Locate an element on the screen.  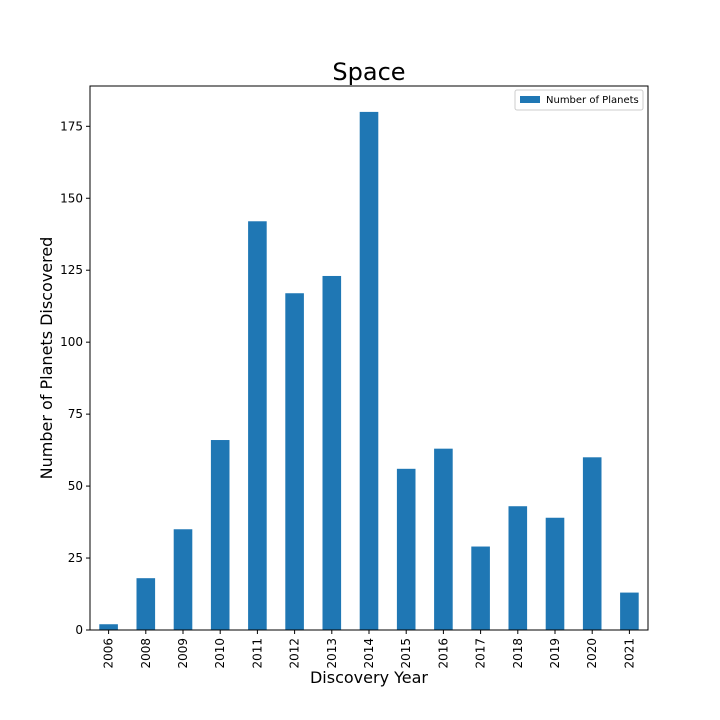
chart-title: Space is located at coordinates (368, 72).